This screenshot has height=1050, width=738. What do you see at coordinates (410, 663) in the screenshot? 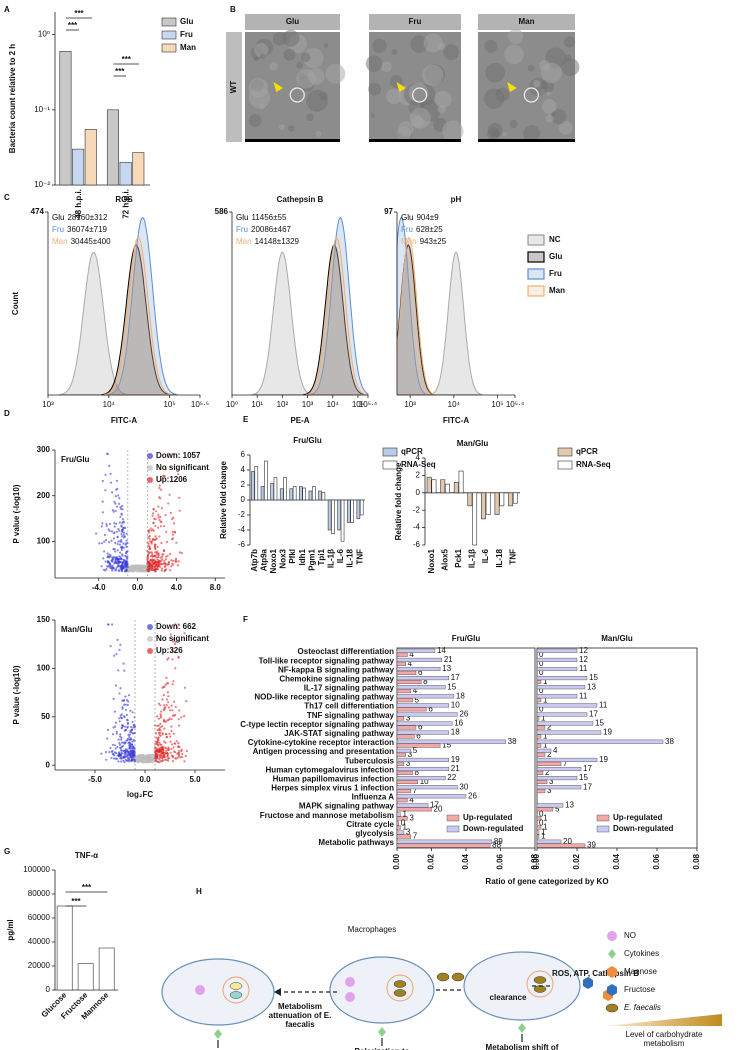
I see `count-label: 4` at bounding box center [410, 663].